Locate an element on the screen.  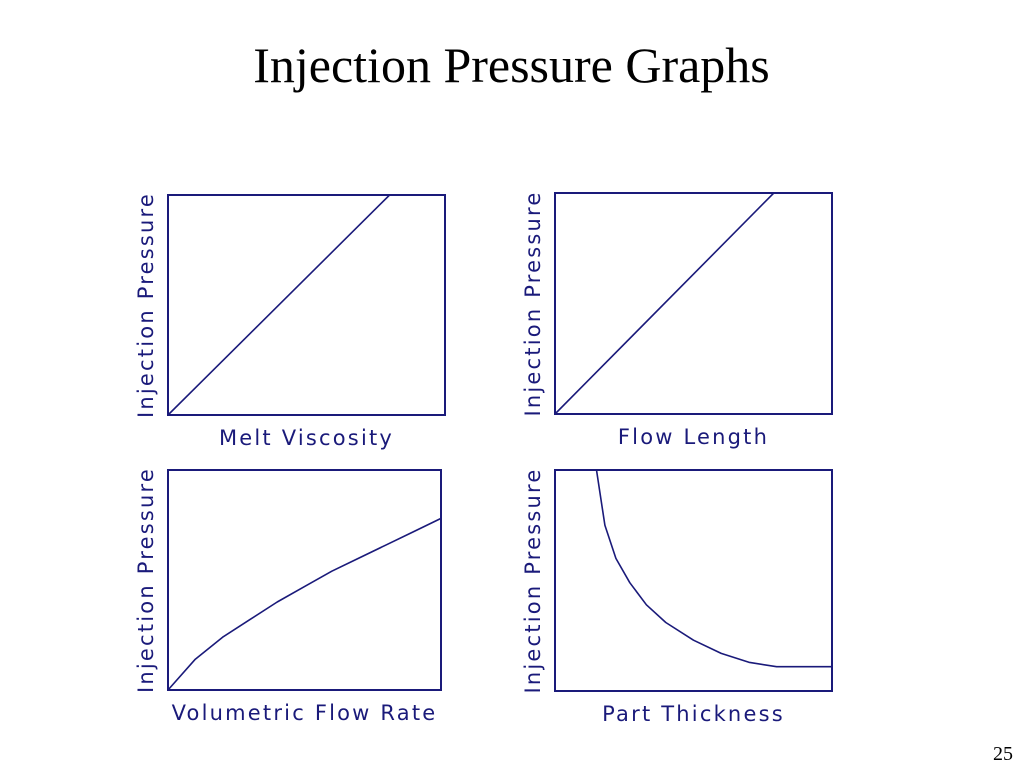
chart-panel-3: Volumetric Flow Rate Injection Pressure is located at coordinates (288, 596).